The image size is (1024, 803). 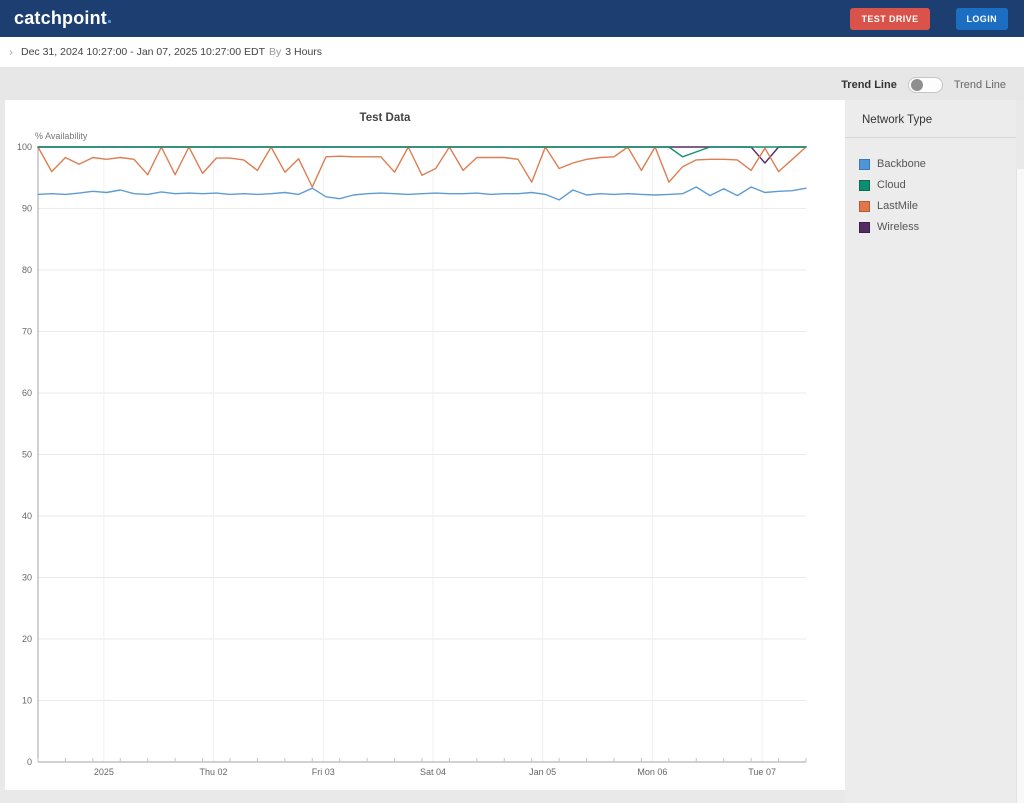 What do you see at coordinates (422, 152) in the screenshot?
I see `series-line-cloud` at bounding box center [422, 152].